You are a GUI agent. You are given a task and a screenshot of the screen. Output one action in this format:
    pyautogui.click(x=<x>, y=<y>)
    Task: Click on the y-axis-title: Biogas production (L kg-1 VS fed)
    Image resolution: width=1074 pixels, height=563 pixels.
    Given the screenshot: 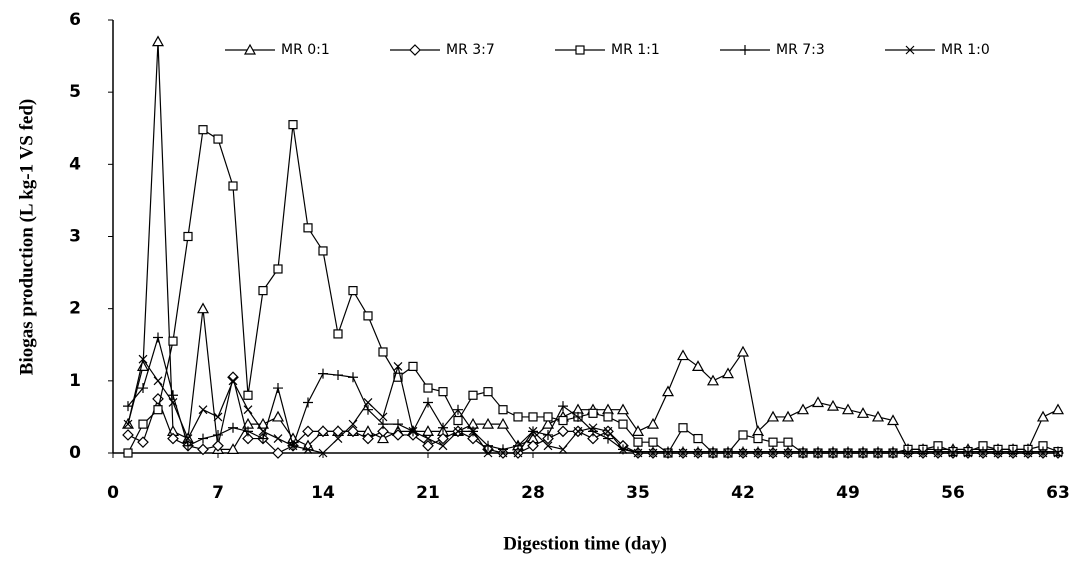 What is the action you would take?
    pyautogui.click(x=26, y=237)
    